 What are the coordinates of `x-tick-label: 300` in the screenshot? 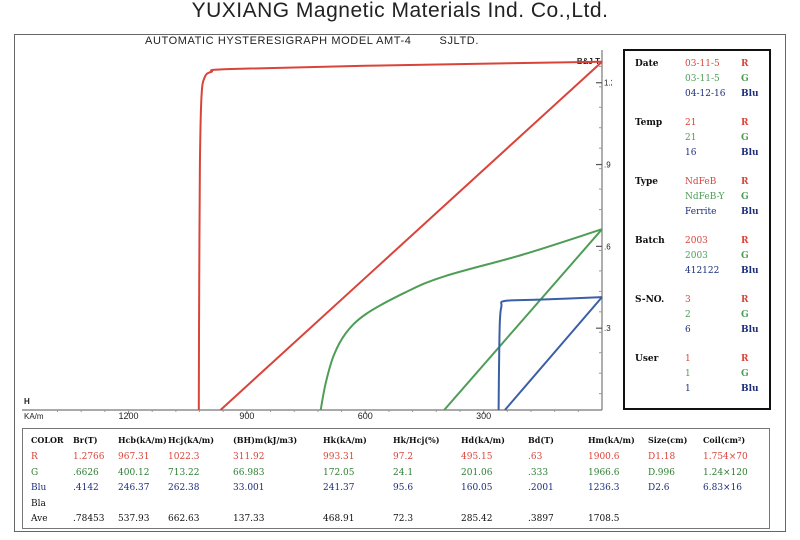 It's located at (483, 415).